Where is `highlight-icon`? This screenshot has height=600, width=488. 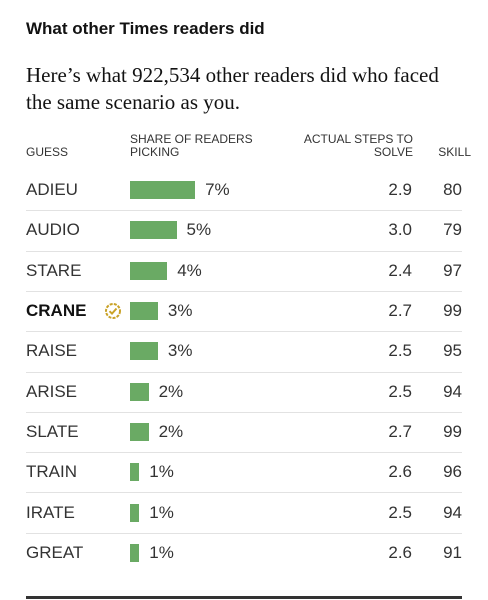 highlight-icon is located at coordinates (113, 311).